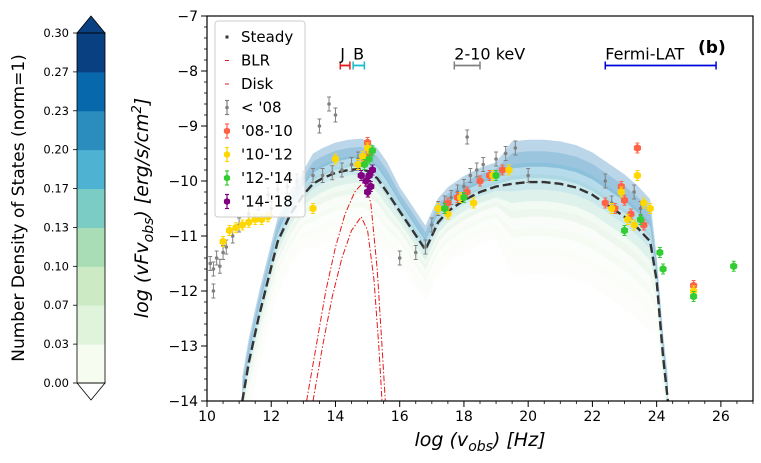 This screenshot has height=463, width=761. Describe the element at coordinates (56, 111) in the screenshot. I see `colorbar-tick-label: 0.23` at that location.